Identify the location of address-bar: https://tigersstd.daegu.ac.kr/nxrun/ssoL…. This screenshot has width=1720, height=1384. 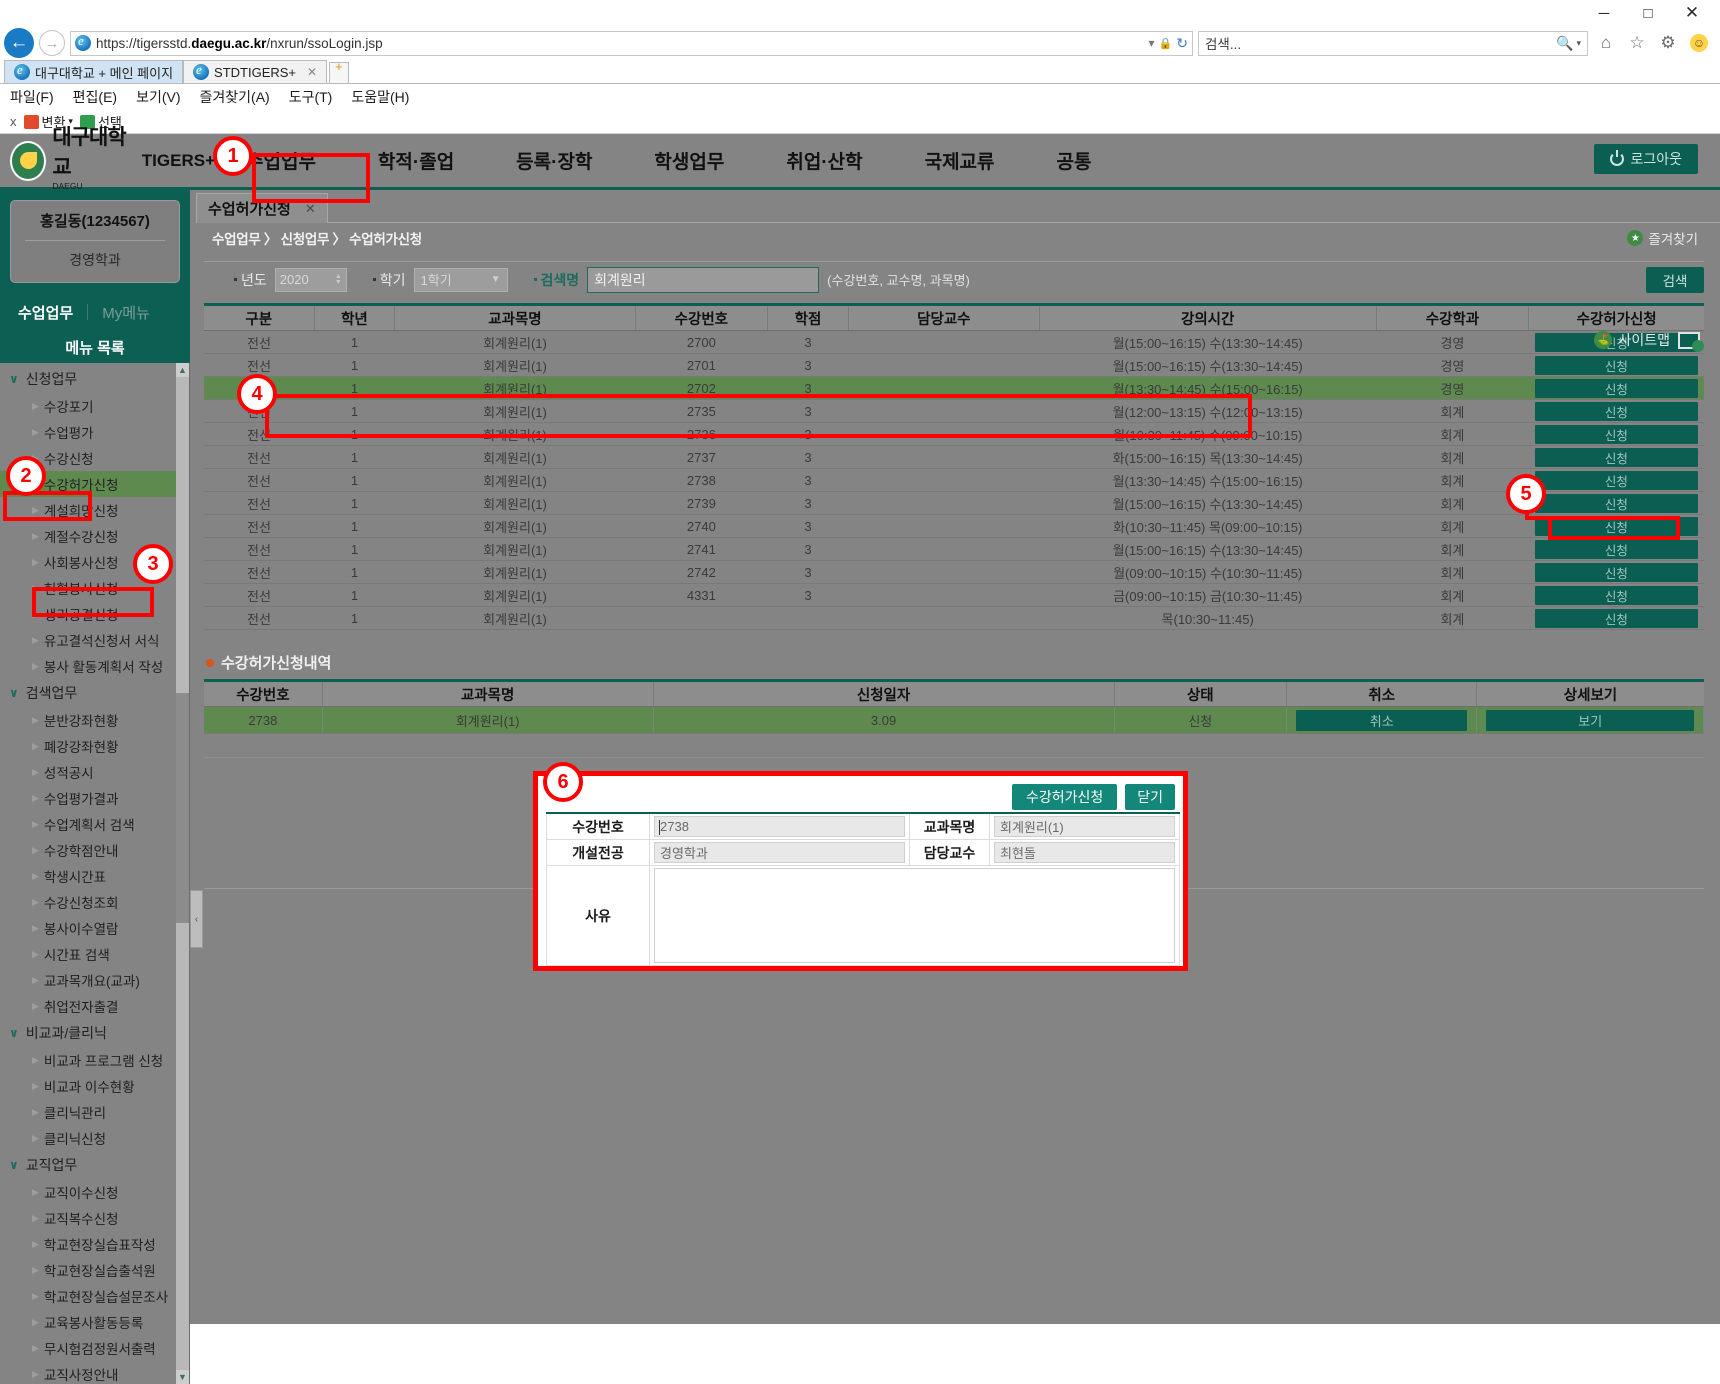
(631, 43).